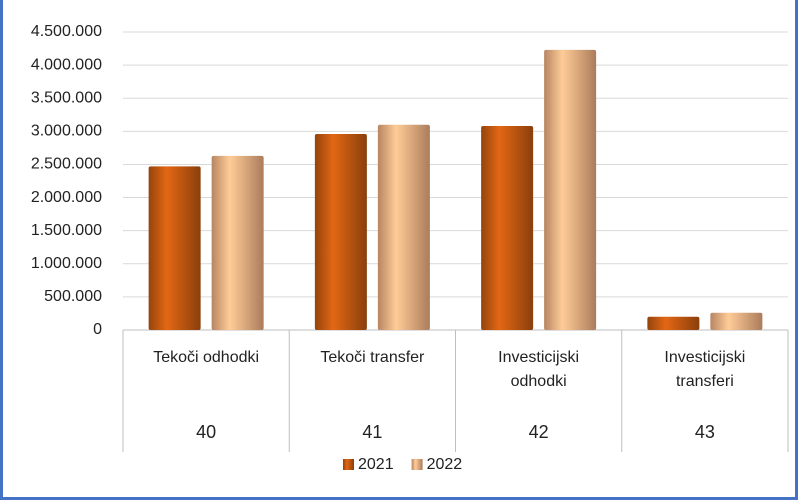 The height and width of the screenshot is (500, 798). I want to click on x-category-label: Tekoči odhodki, so click(206, 357).